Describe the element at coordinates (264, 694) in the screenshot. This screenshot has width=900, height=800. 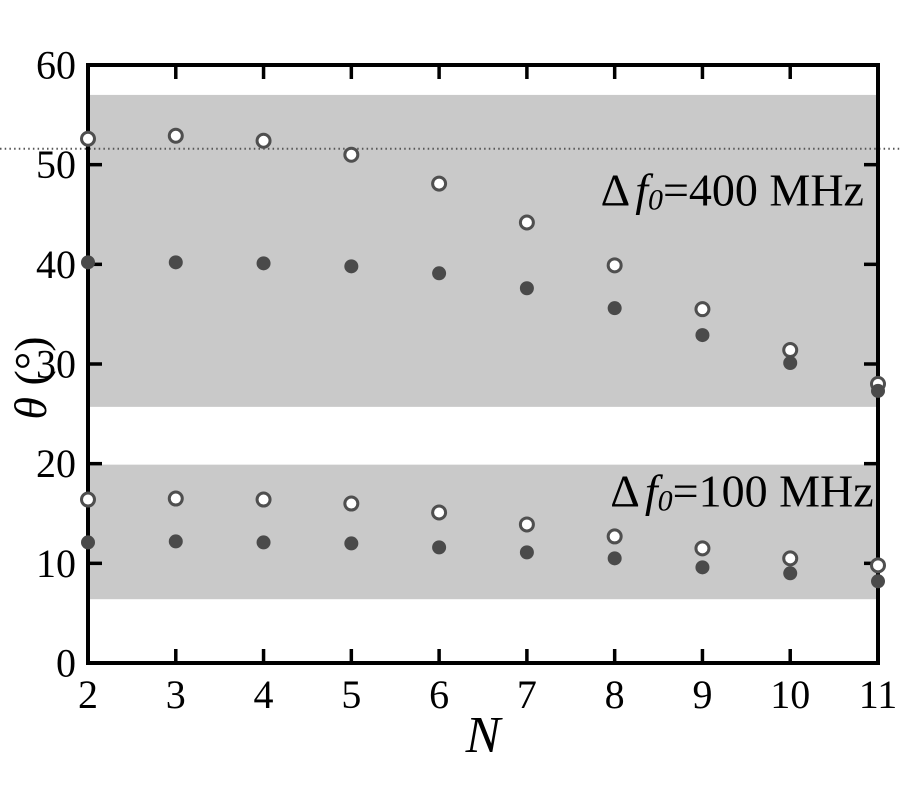
I see `x-tick-label: 4` at that location.